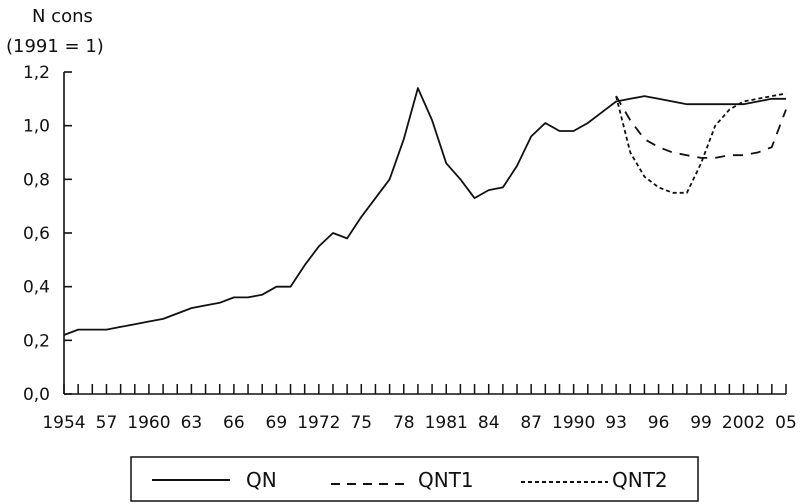  What do you see at coordinates (62, 16) in the screenshot?
I see `y-axis-title-line1: N cons` at bounding box center [62, 16].